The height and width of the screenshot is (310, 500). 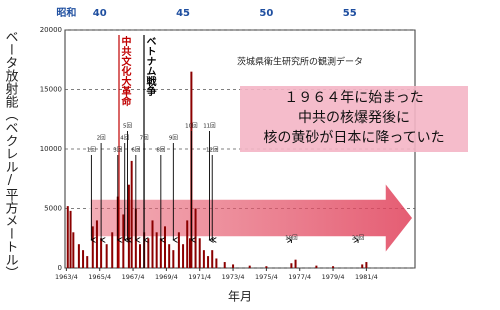 What do you see at coordinates (125, 71) in the screenshot?
I see `event-label: 中共文化大革命` at bounding box center [125, 71].